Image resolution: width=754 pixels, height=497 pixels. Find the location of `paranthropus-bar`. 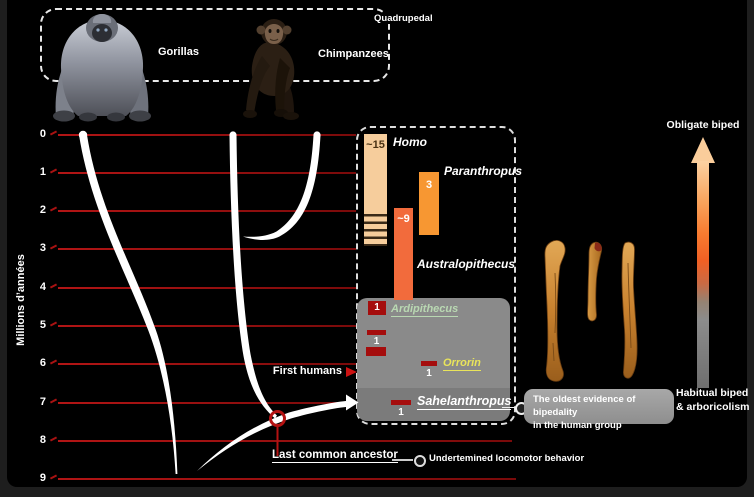

paranthropus-bar is located at coordinates (429, 203).